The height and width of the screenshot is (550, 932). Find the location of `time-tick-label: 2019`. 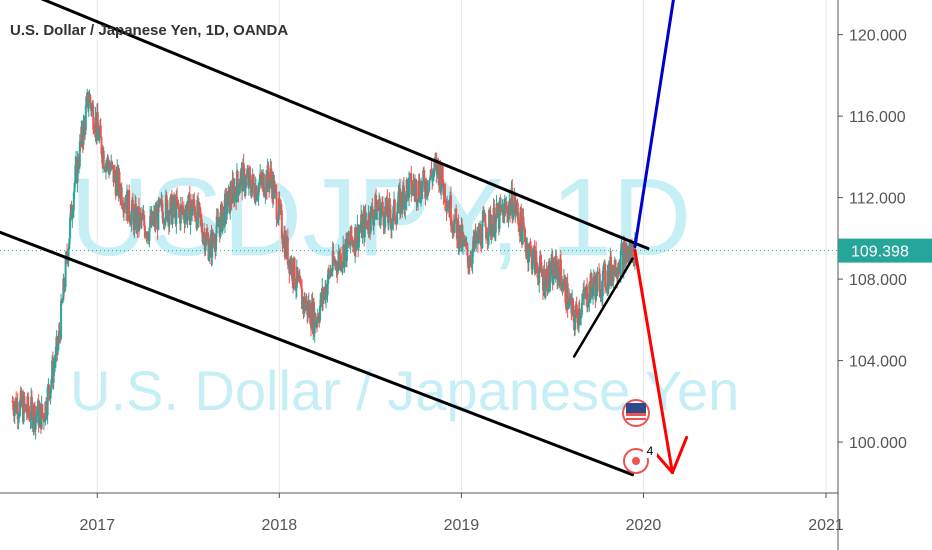

time-tick-label: 2019 is located at coordinates (462, 525).